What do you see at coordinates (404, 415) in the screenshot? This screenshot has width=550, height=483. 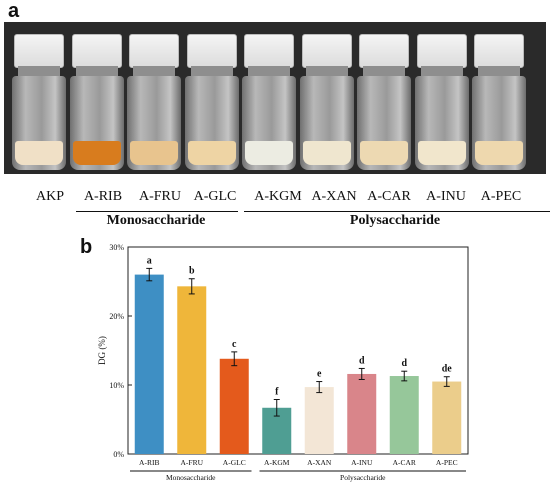 I see `bar-a-car` at bounding box center [404, 415].